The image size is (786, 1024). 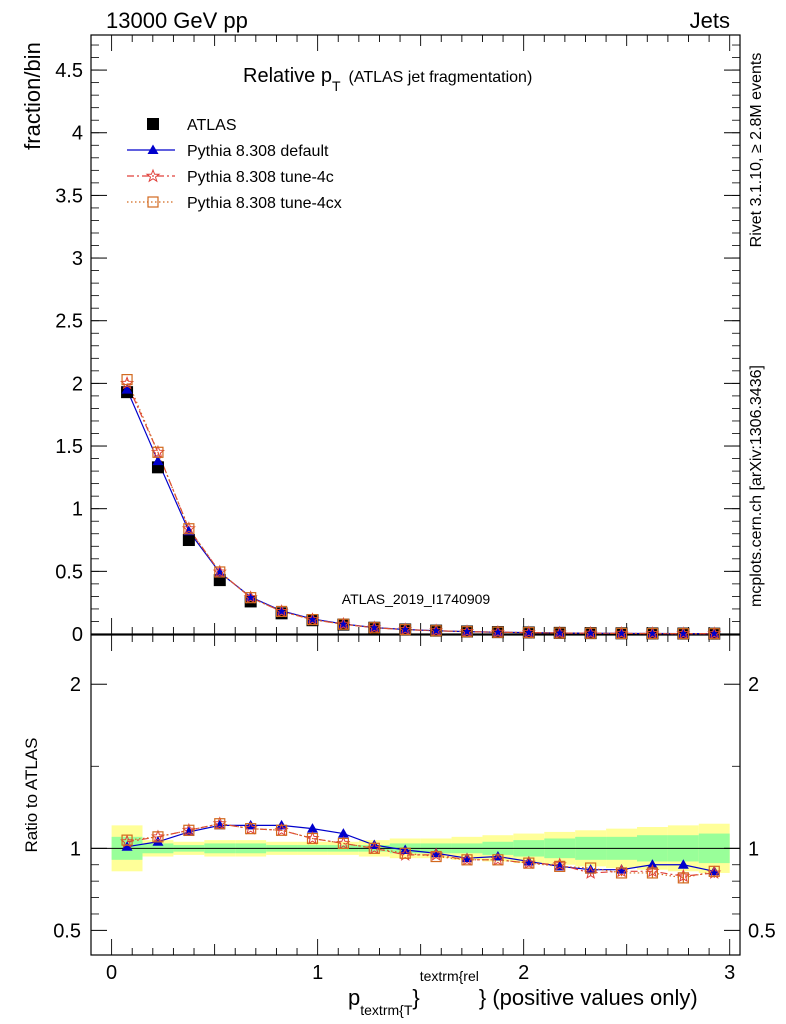 What do you see at coordinates (264, 203) in the screenshot?
I see `legend-label-tune4cx: Pythia 8.308 tune-4cx` at bounding box center [264, 203].